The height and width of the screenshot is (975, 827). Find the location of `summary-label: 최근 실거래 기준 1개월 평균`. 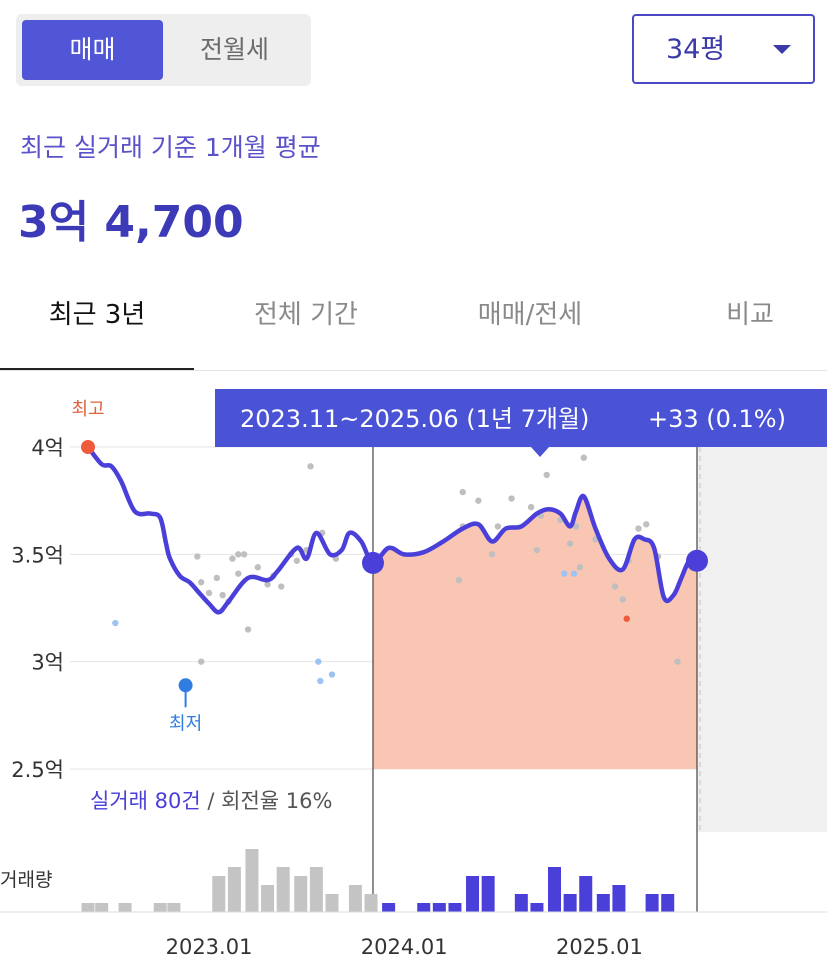

summary-label: 최근 실거래 기준 1개월 평균 is located at coordinates (170, 147).